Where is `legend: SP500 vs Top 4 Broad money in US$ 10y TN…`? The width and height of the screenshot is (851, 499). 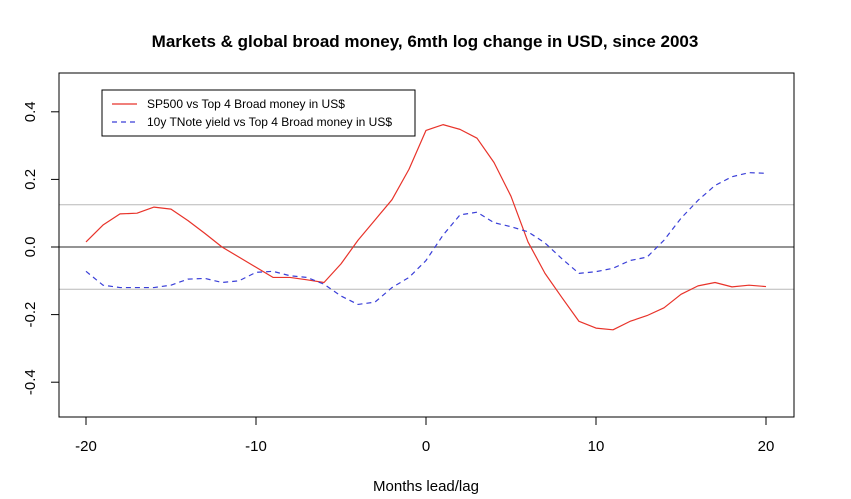
legend: SP500 vs Top 4 Broad money in US$ 10y TN… is located at coordinates (258, 113).